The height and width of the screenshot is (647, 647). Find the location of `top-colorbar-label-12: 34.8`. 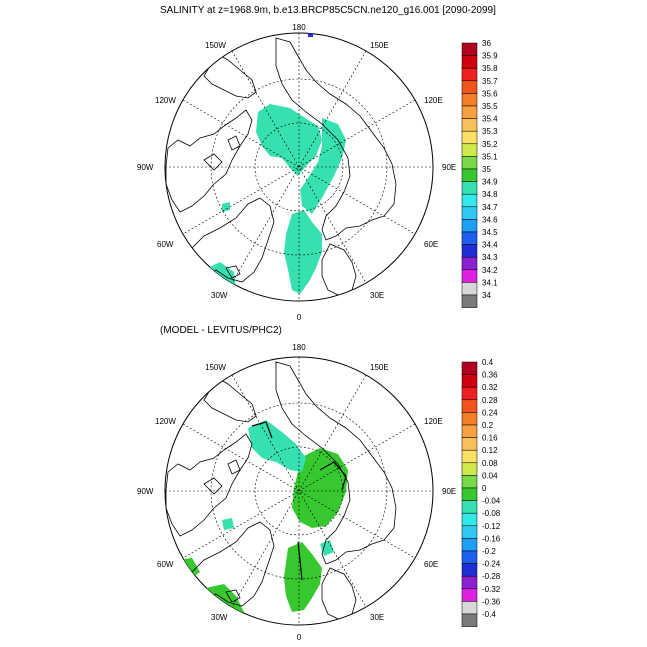

top-colorbar-label-12: 34.8 is located at coordinates (490, 194).